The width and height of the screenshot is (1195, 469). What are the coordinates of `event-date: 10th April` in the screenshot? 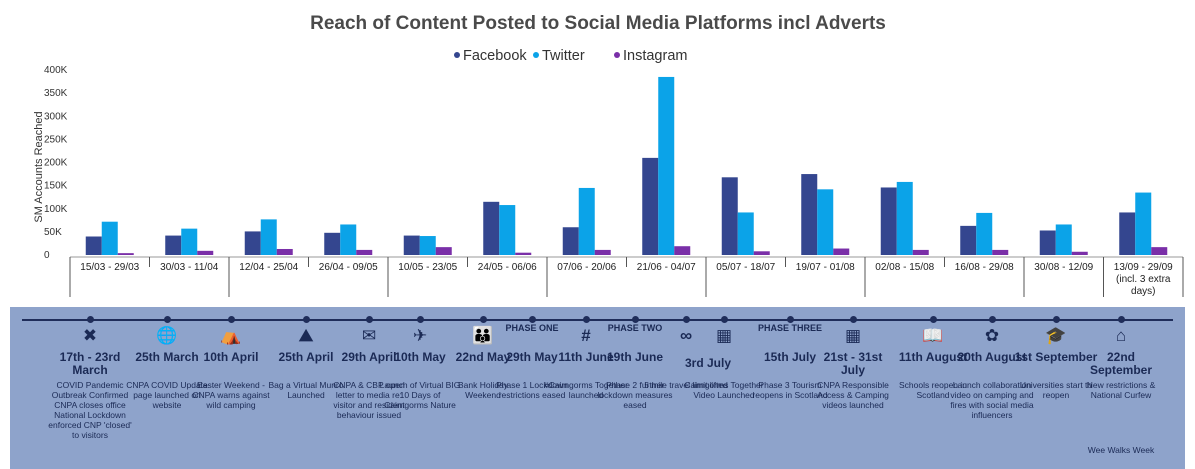 It's located at (231, 357).